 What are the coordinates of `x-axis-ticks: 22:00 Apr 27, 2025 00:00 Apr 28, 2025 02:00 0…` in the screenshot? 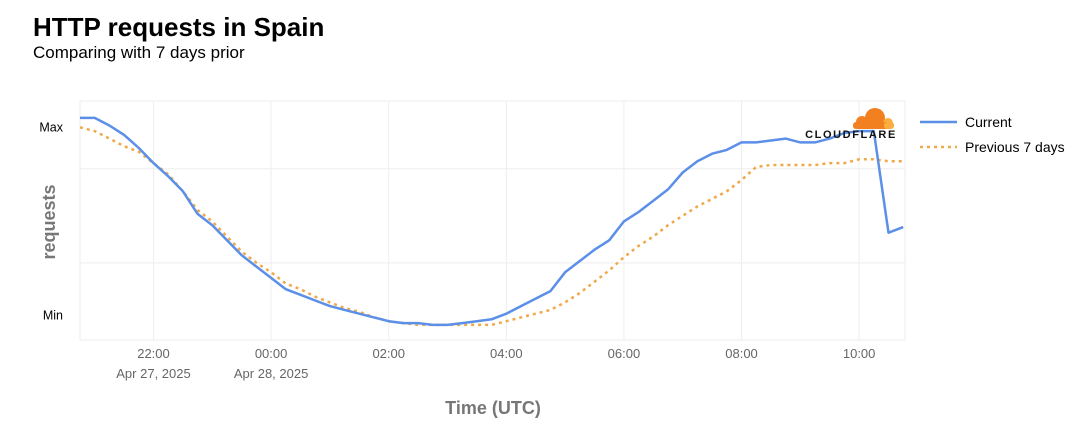 It's located at (495, 363).